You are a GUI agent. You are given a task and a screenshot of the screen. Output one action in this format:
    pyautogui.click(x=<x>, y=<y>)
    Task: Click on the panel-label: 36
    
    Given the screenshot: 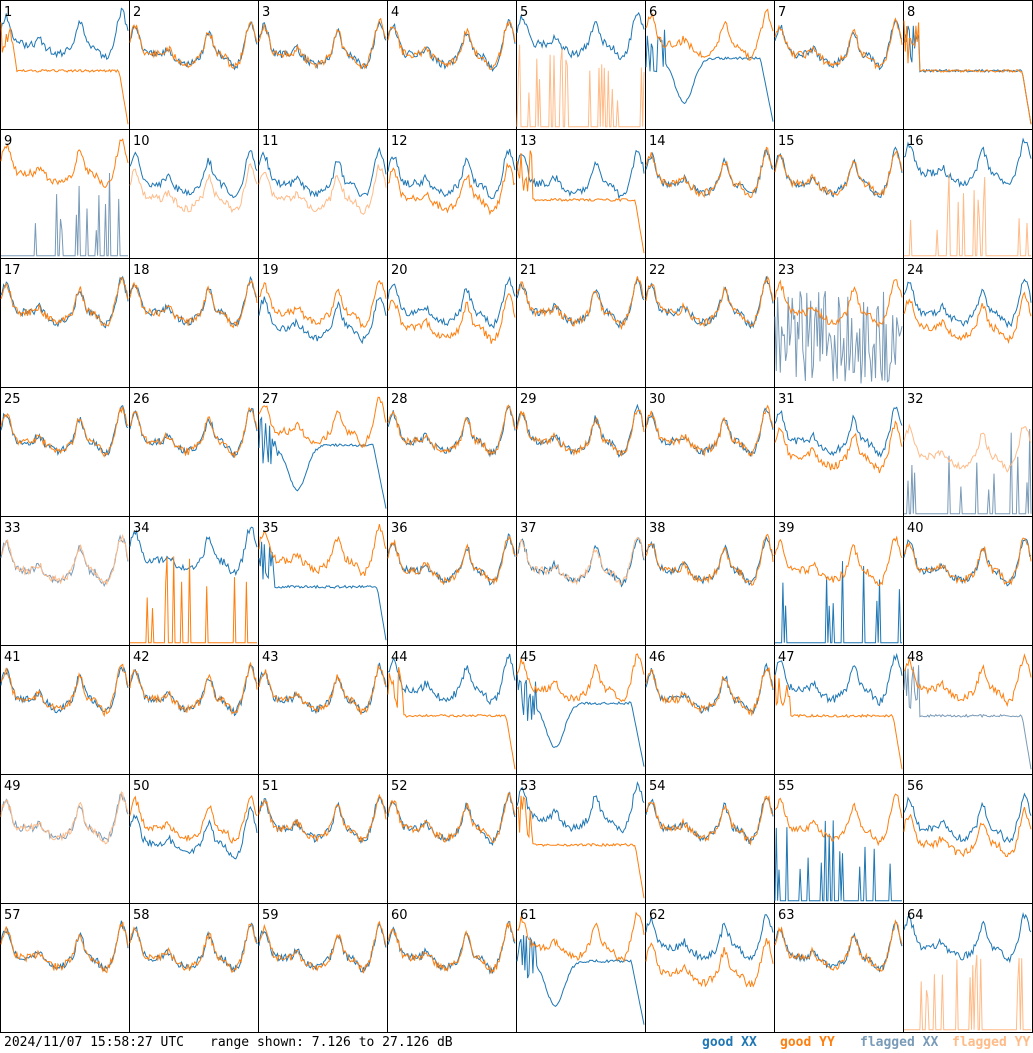 What is the action you would take?
    pyautogui.click(x=399, y=528)
    